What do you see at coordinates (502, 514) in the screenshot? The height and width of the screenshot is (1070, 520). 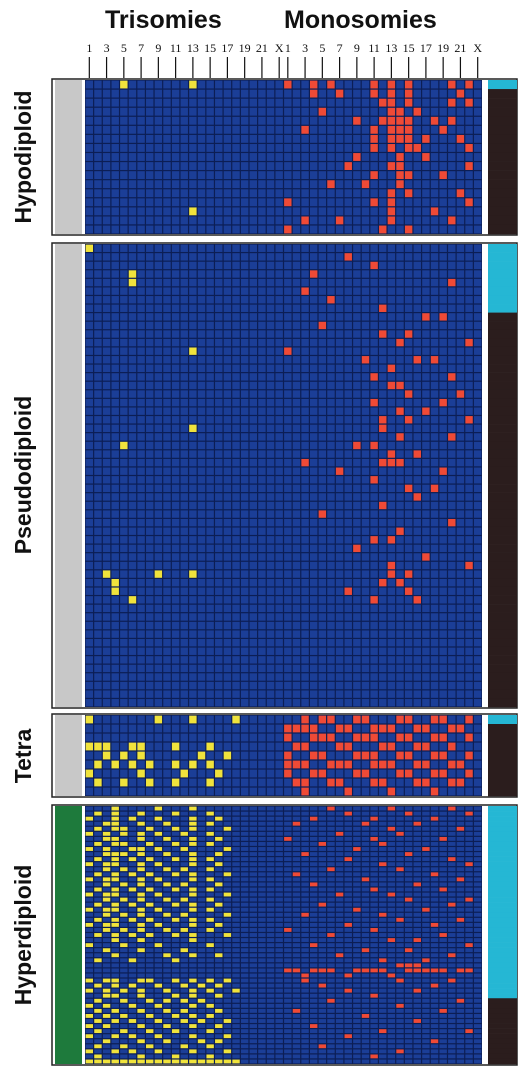 I see `right-status-bar-segment` at bounding box center [502, 514].